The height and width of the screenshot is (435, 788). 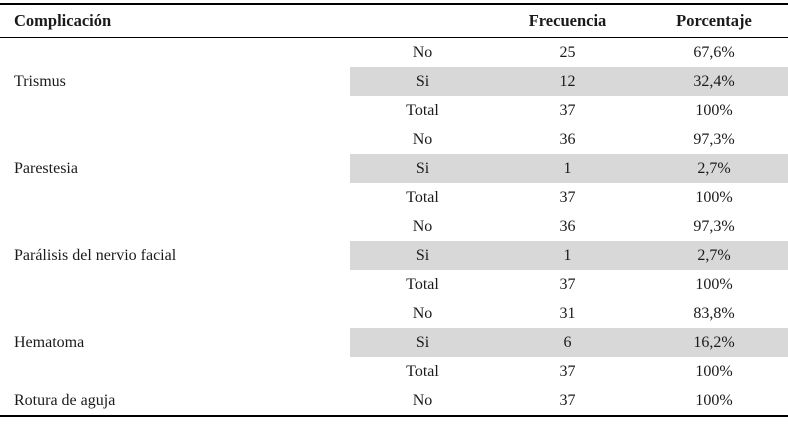 What do you see at coordinates (49, 342) in the screenshot?
I see `complication-label: Hematoma` at bounding box center [49, 342].